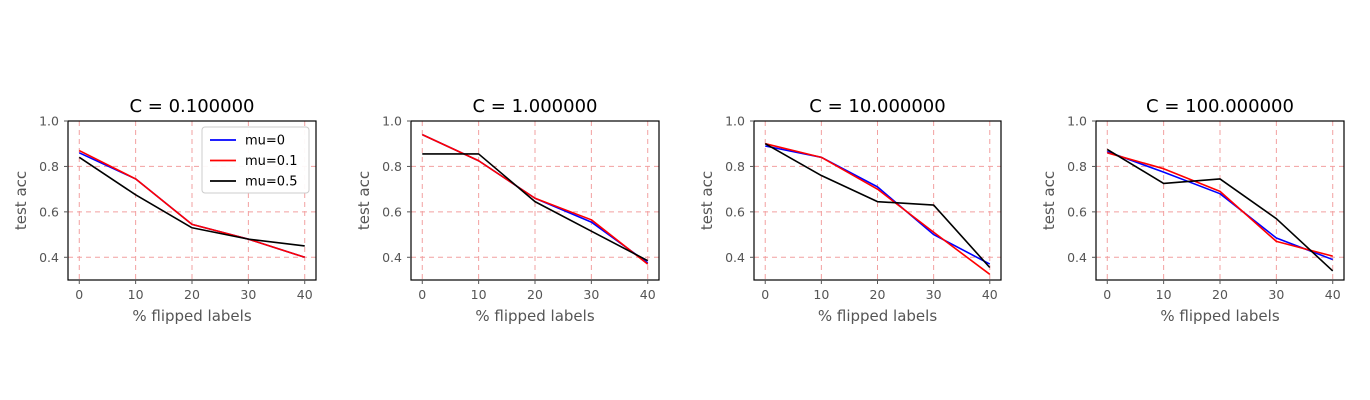 The height and width of the screenshot is (400, 1370). I want to click on legend-box, so click(255, 160).